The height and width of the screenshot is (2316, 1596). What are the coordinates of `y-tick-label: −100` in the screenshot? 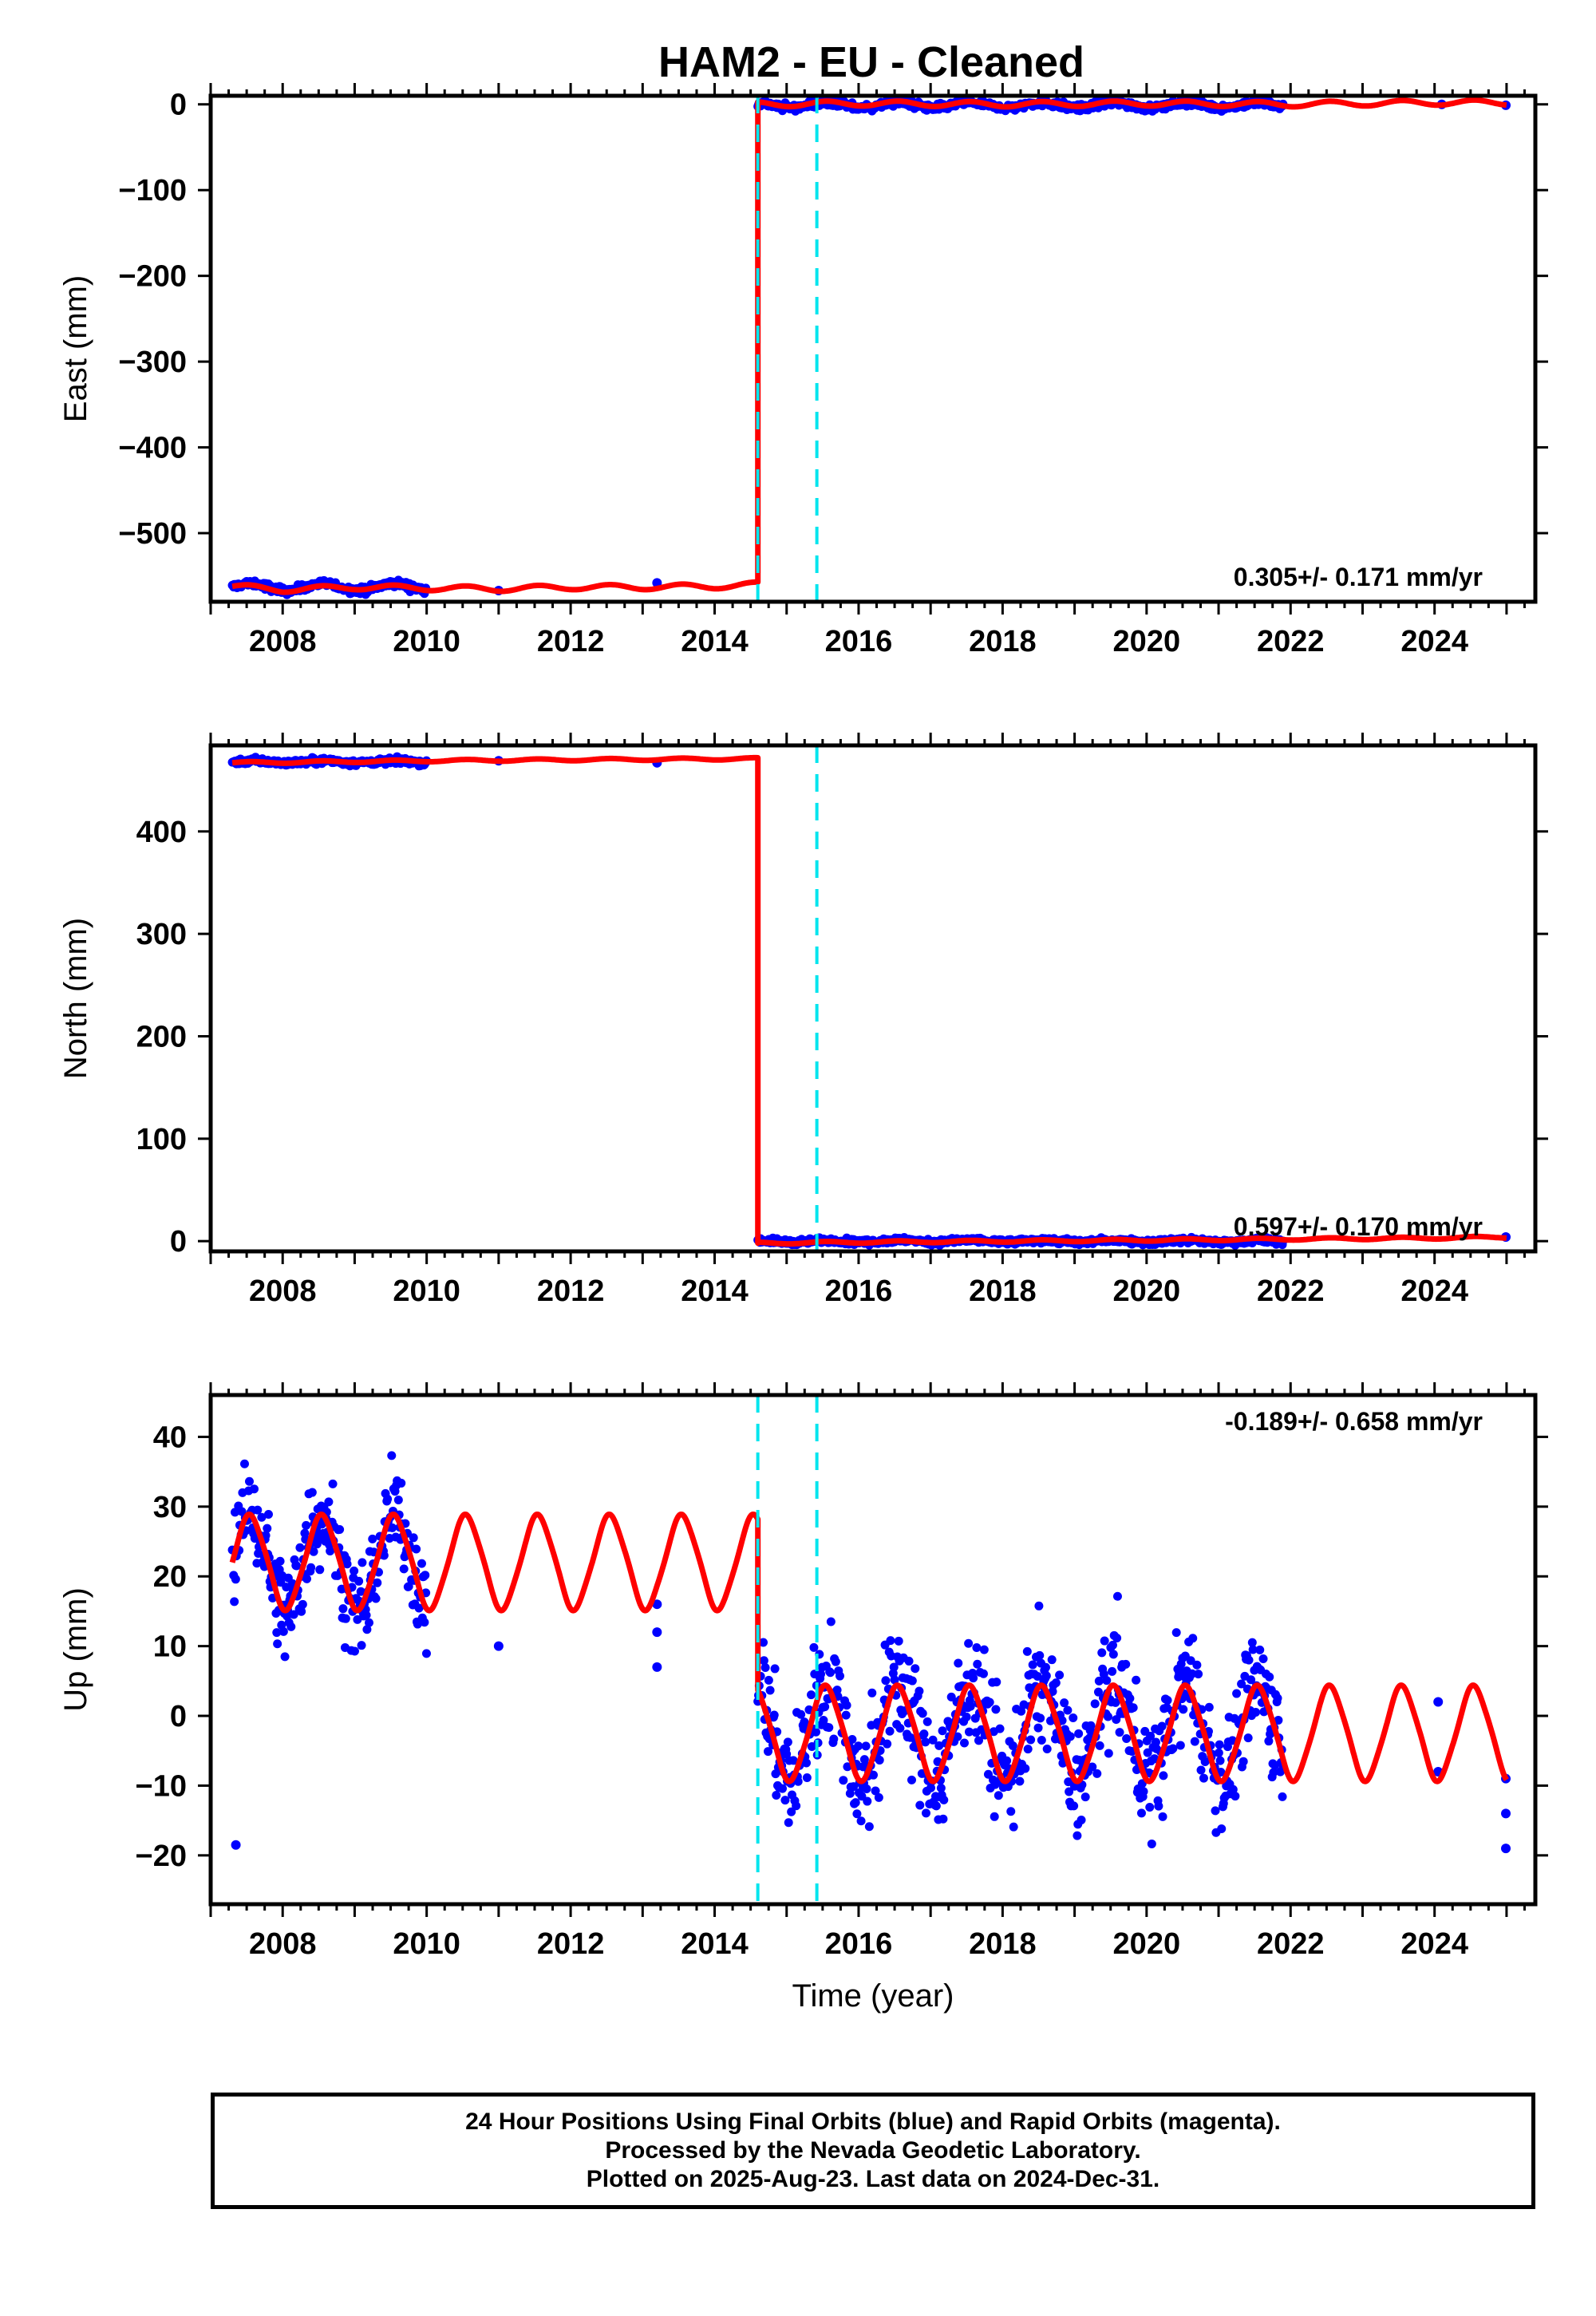 It's located at (152, 190).